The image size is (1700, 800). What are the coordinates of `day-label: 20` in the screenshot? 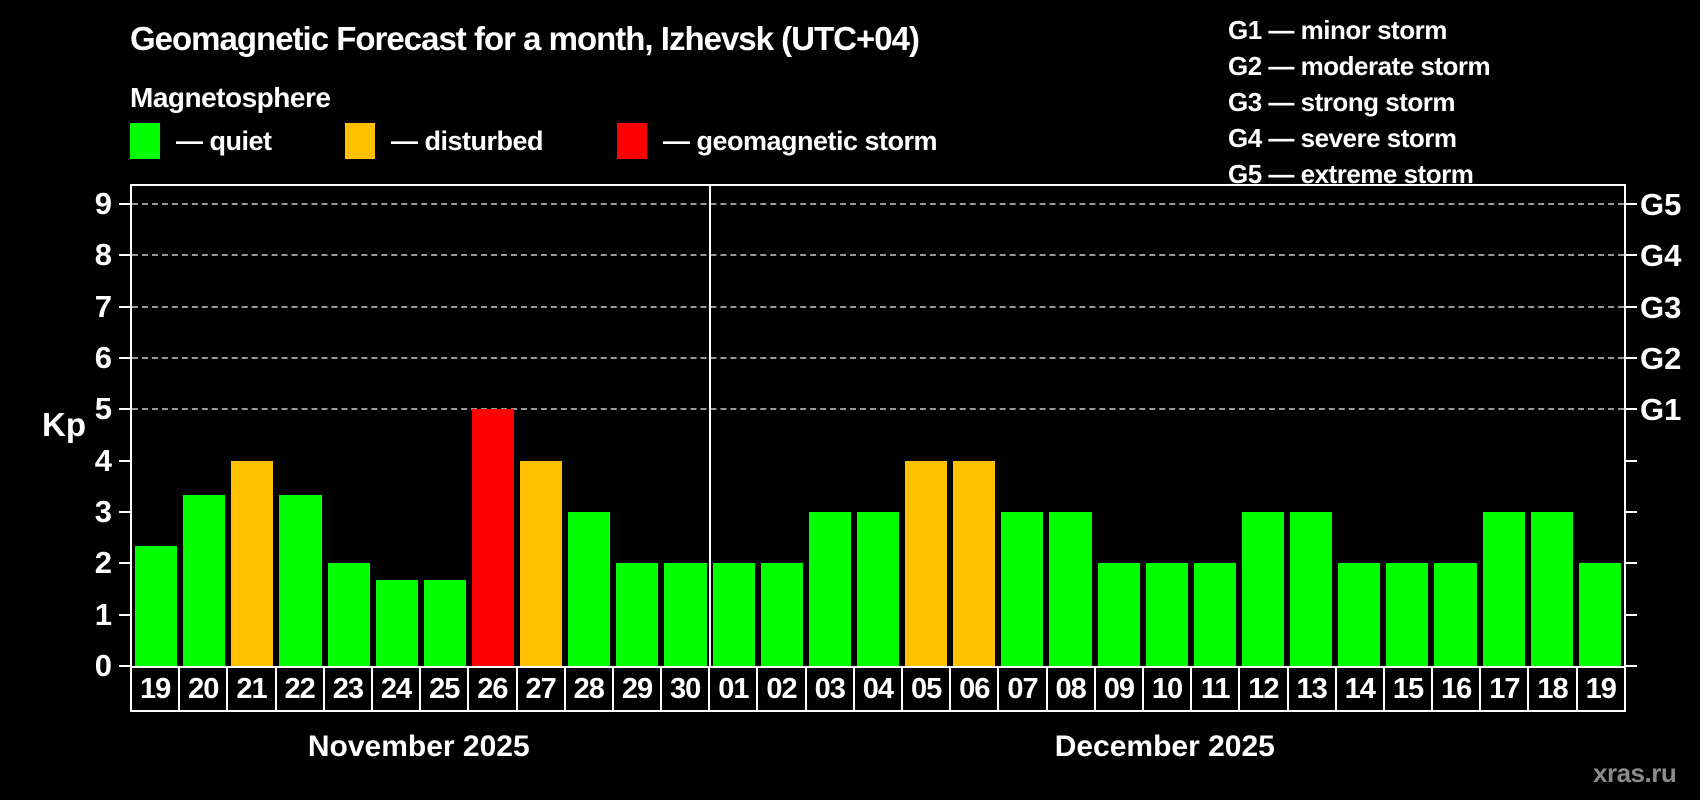 It's located at (203, 689).